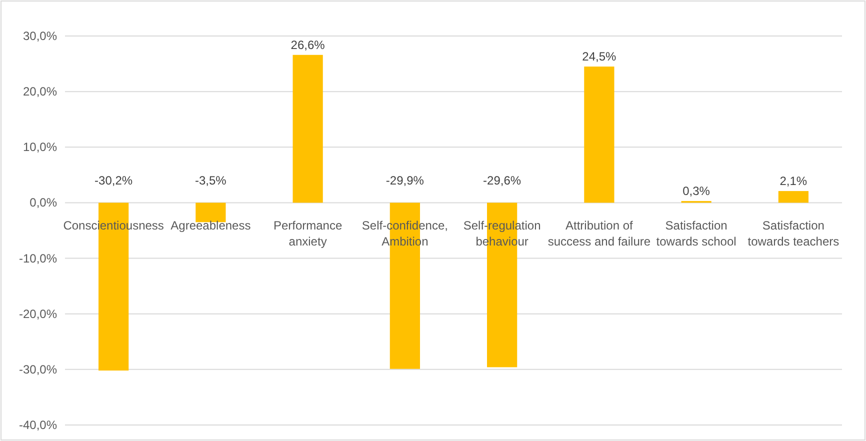 Image resolution: width=866 pixels, height=441 pixels. I want to click on data-label: -29,9%, so click(405, 181).